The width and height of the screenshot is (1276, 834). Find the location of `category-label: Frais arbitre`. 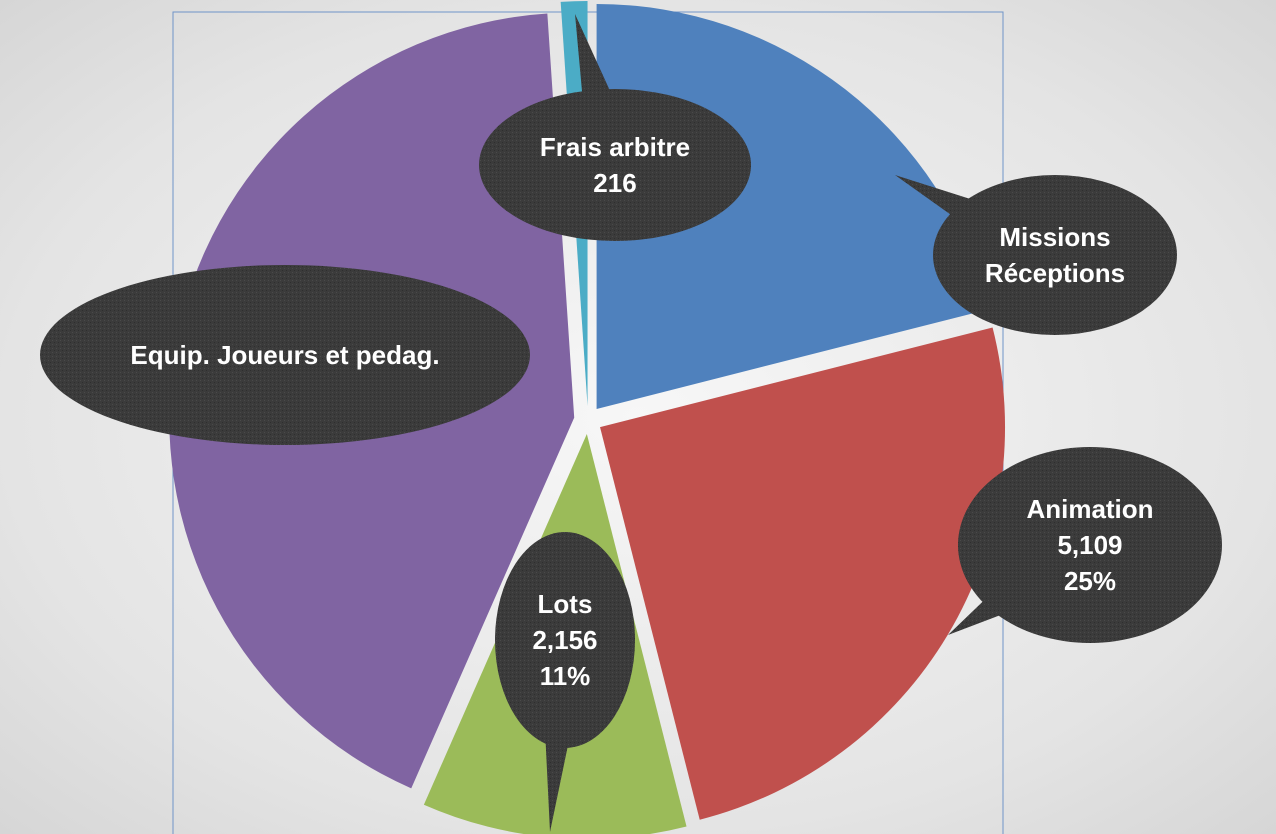

category-label: Frais arbitre is located at coordinates (615, 147).